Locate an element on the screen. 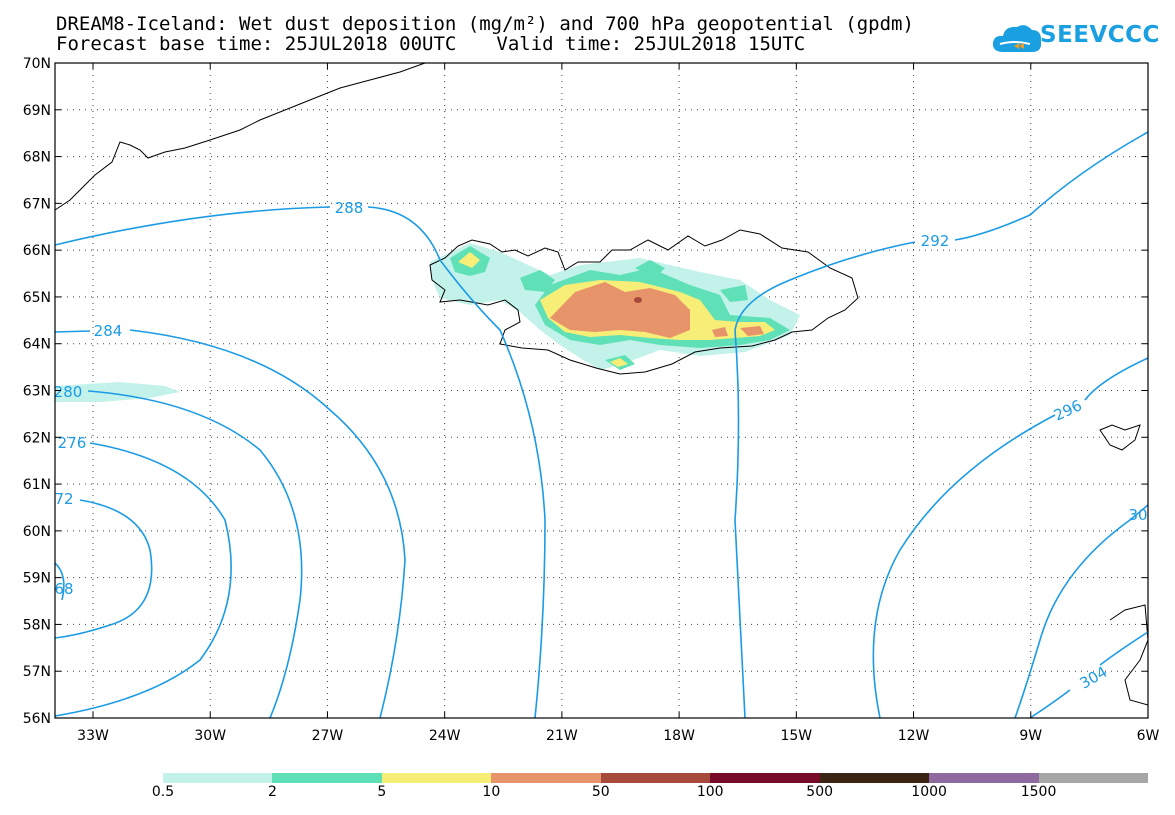 This screenshot has width=1175, height=815. lat-label: 66N is located at coordinates (37, 251).